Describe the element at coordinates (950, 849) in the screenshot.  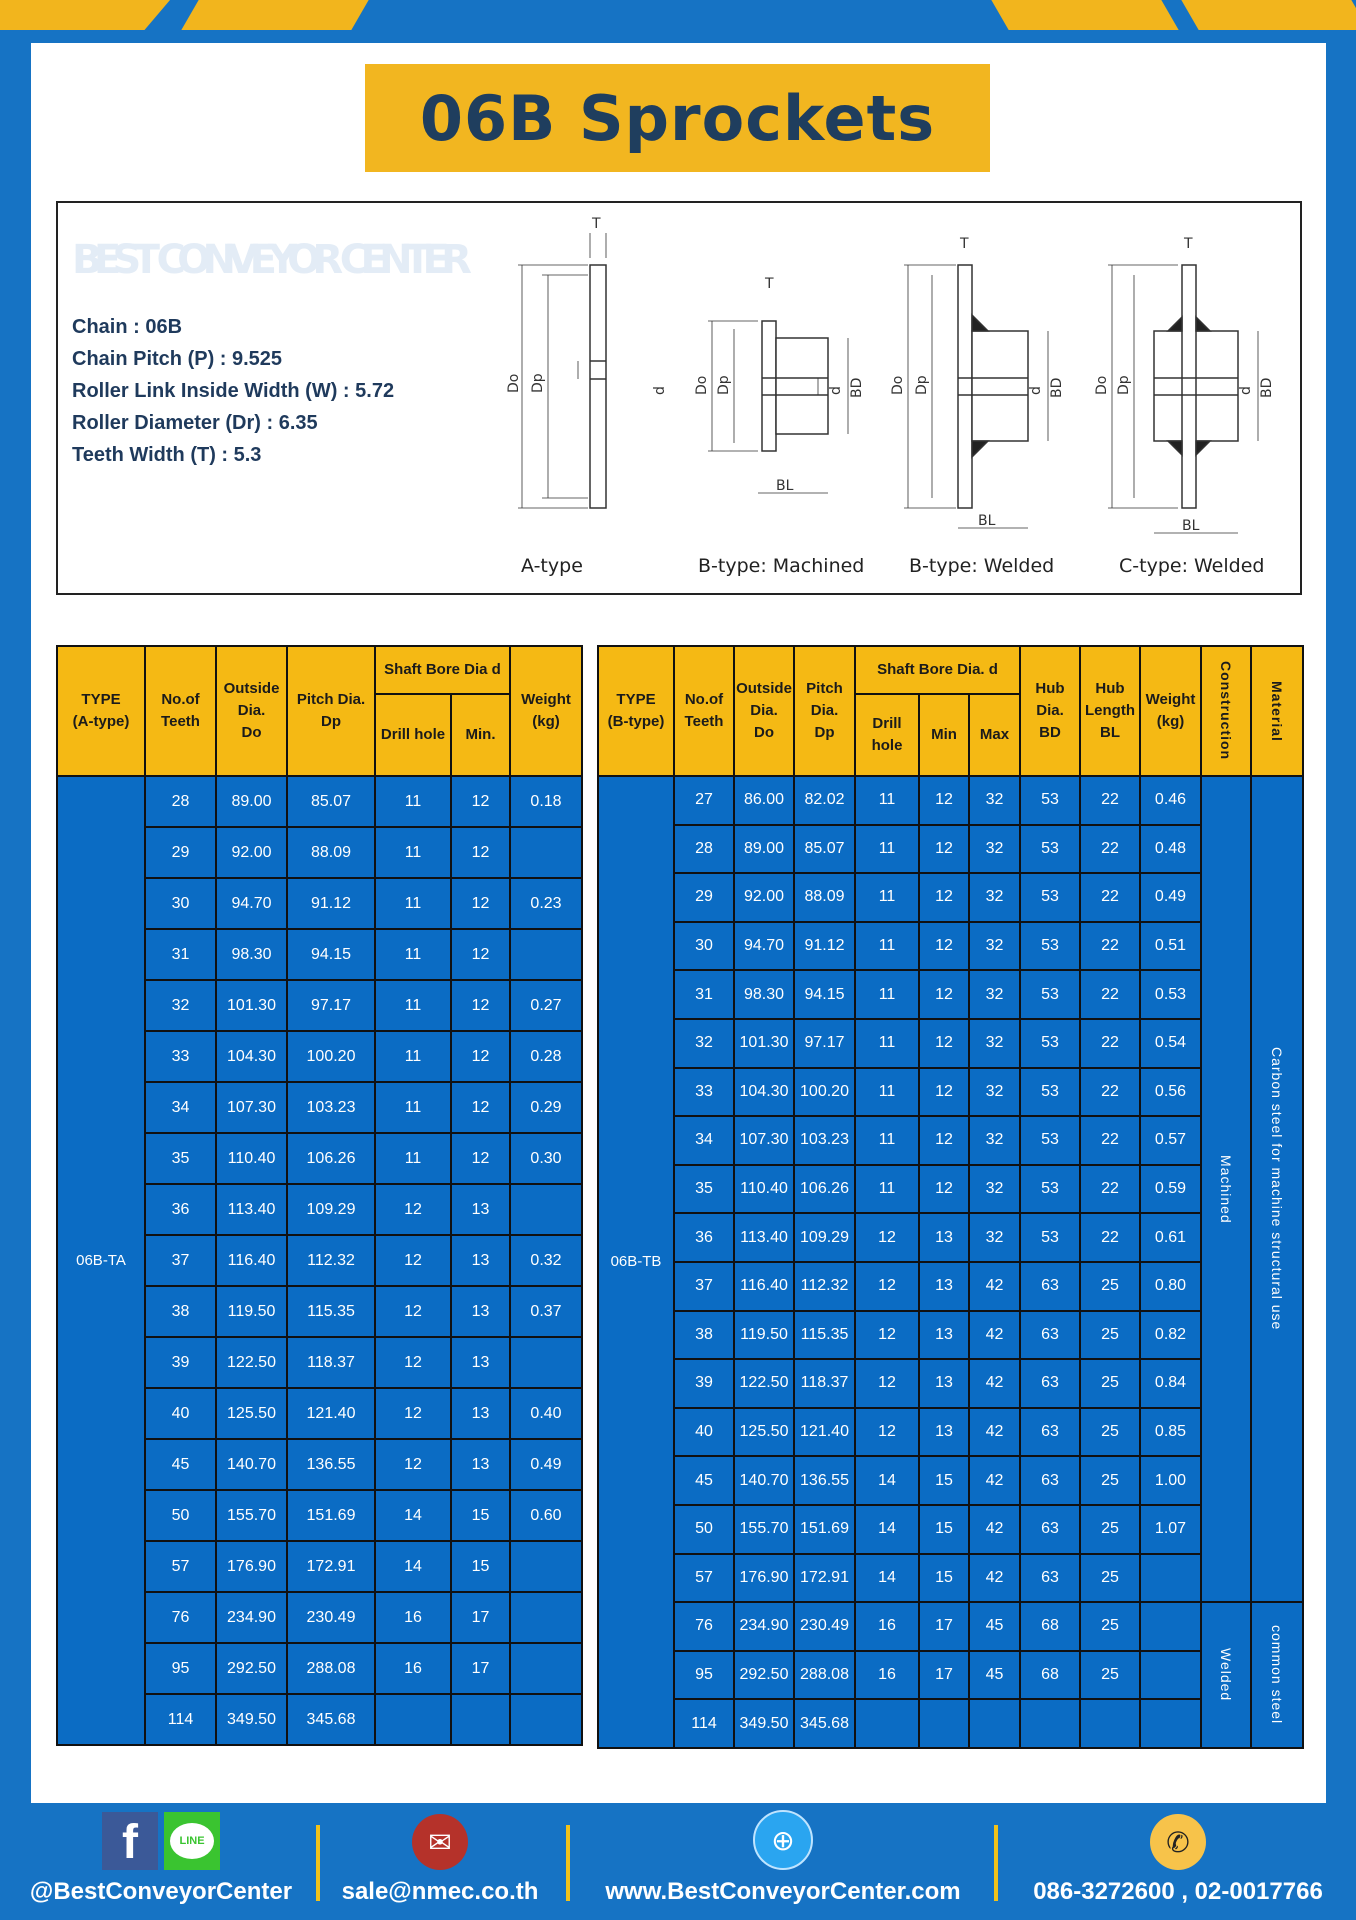
I see `table-row: 28 89.00 85.07 11 12 32 53 22 0.48` at that location.